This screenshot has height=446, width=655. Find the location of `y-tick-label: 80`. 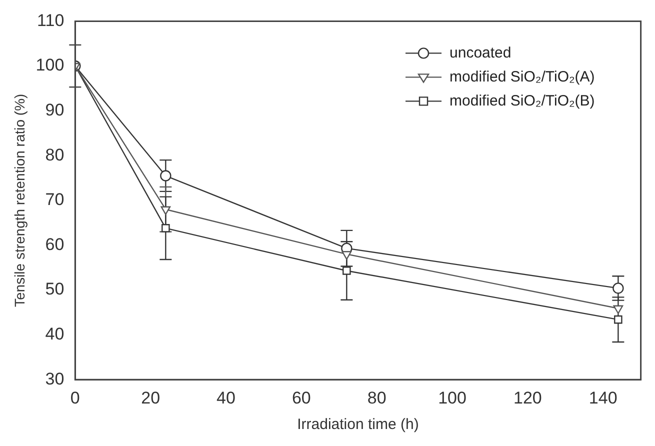

y-tick-label: 80 is located at coordinates (54, 154).